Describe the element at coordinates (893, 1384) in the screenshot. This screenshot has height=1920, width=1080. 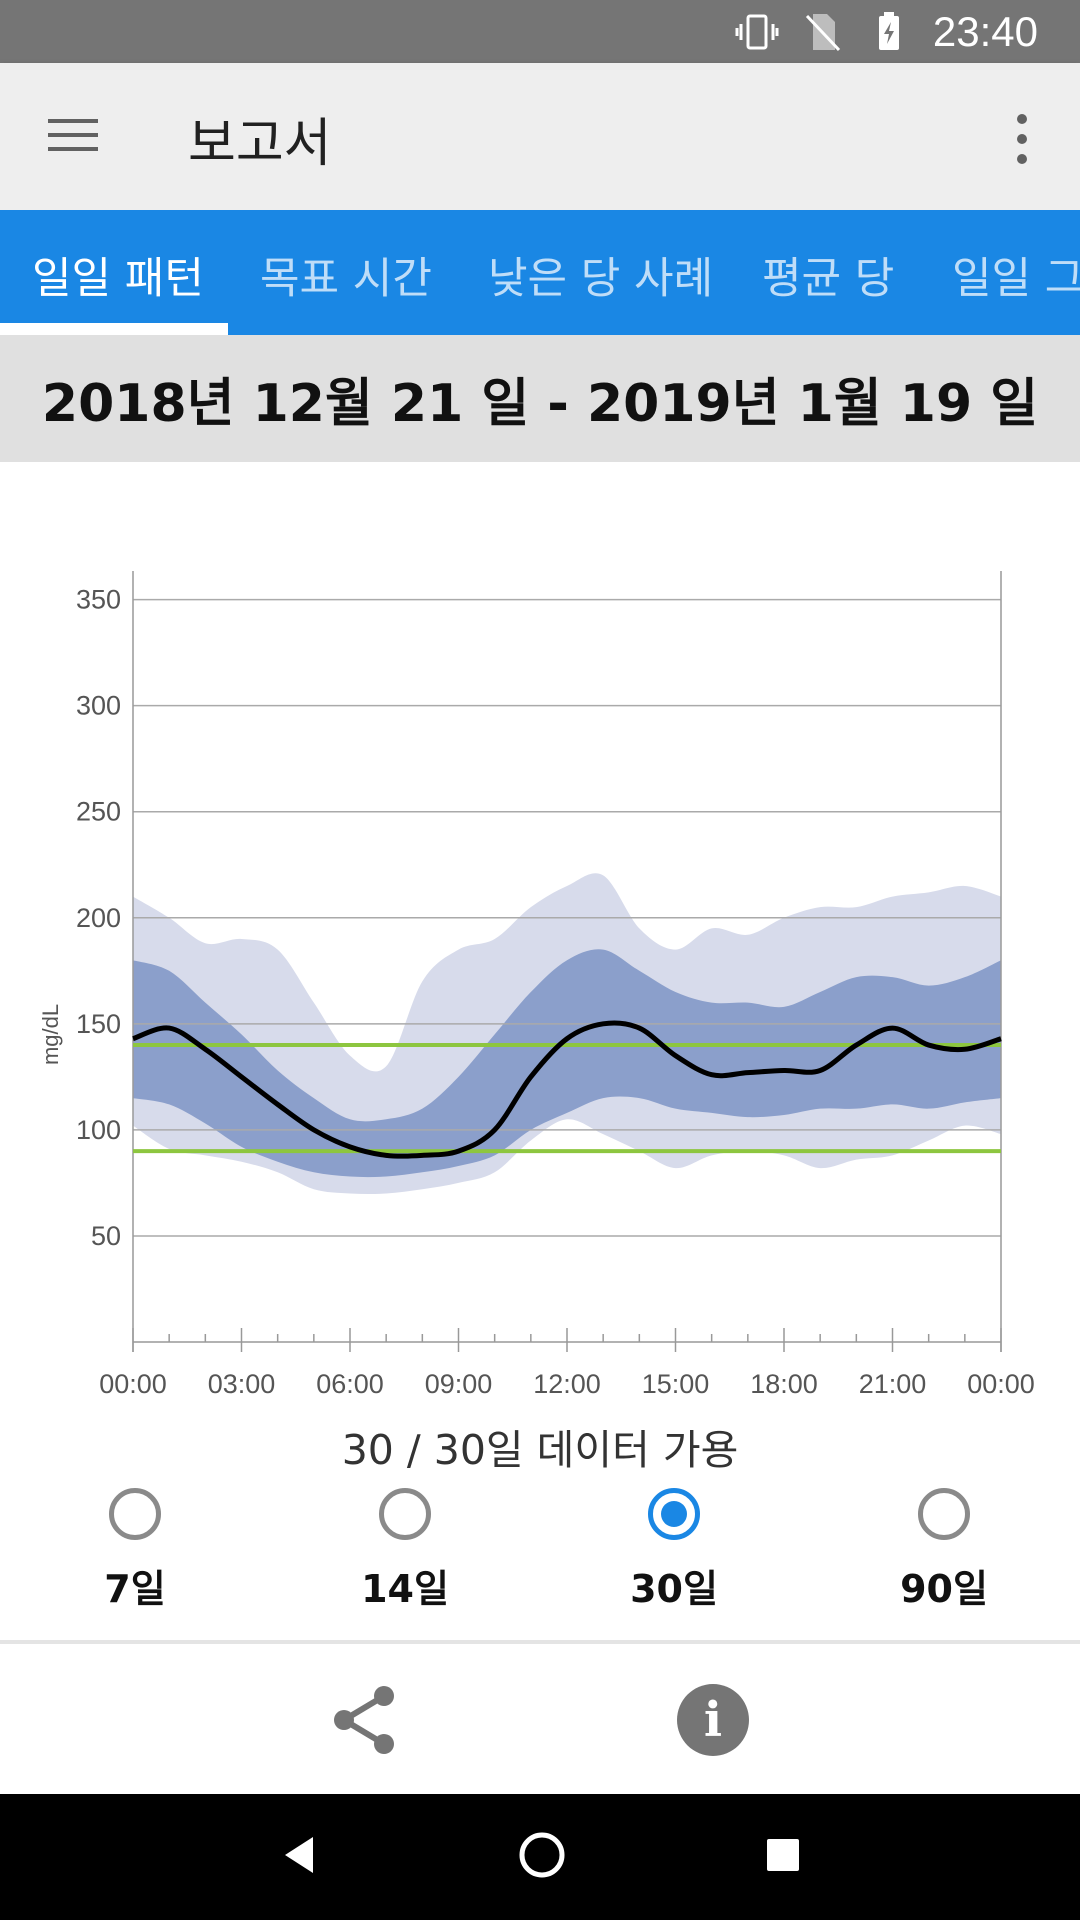
I see `x-tick-label: 21:00` at that location.